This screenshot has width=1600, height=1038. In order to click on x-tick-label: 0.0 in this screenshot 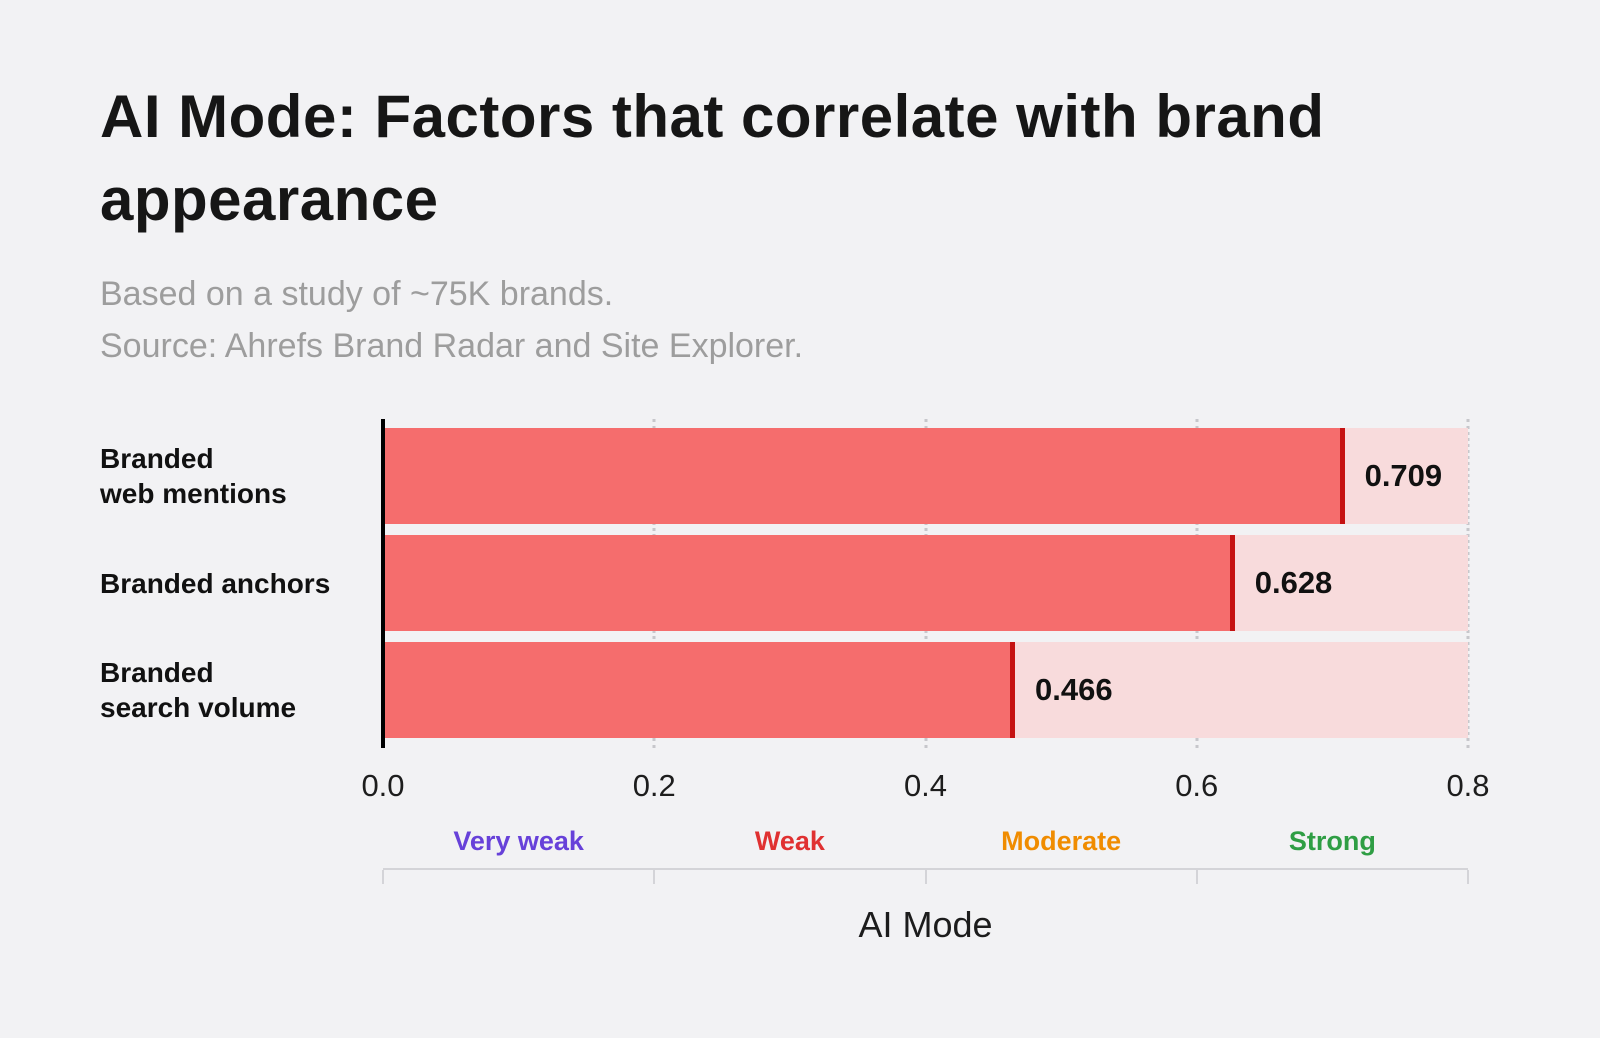, I will do `click(383, 785)`.